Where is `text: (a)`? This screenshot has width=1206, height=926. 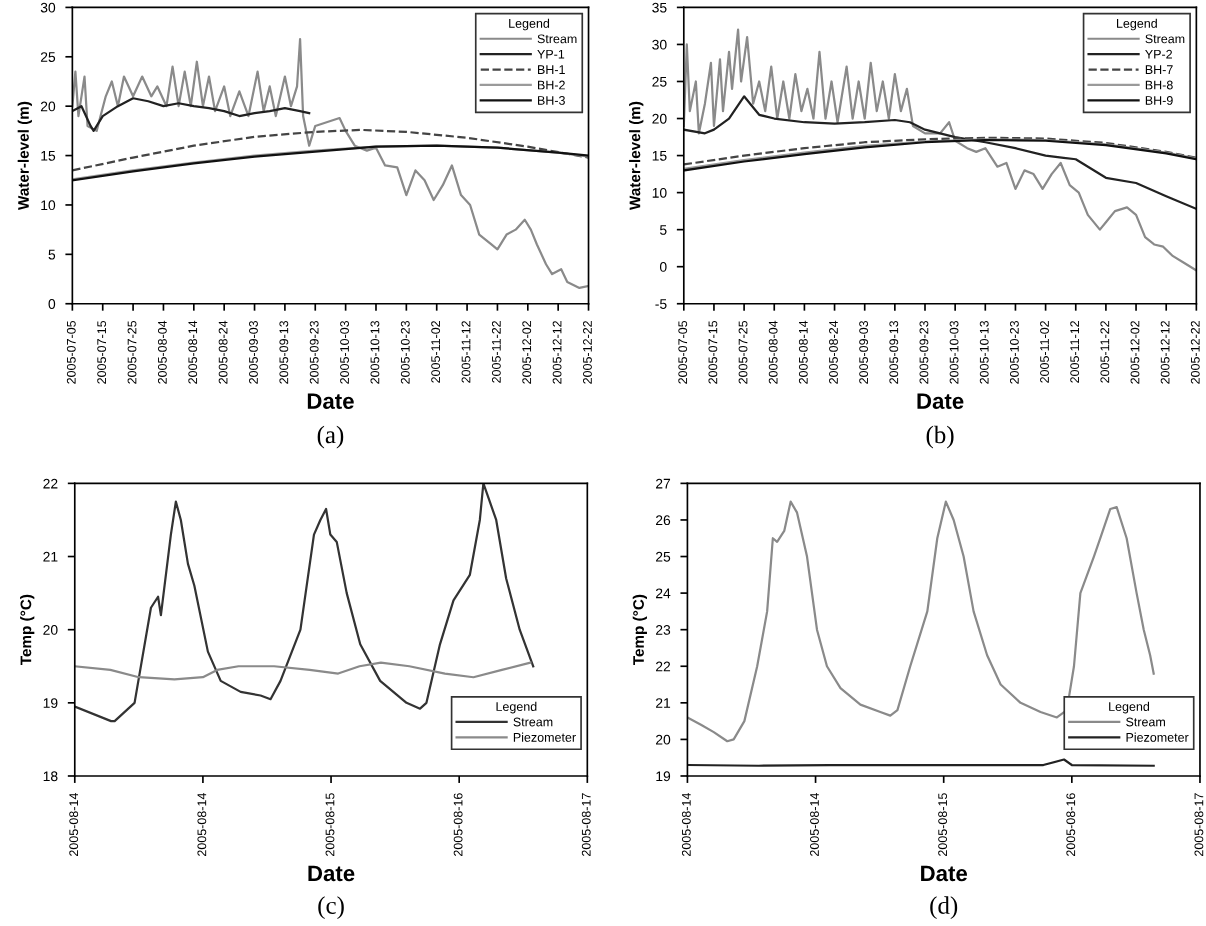
text: (a) is located at coordinates (330, 437).